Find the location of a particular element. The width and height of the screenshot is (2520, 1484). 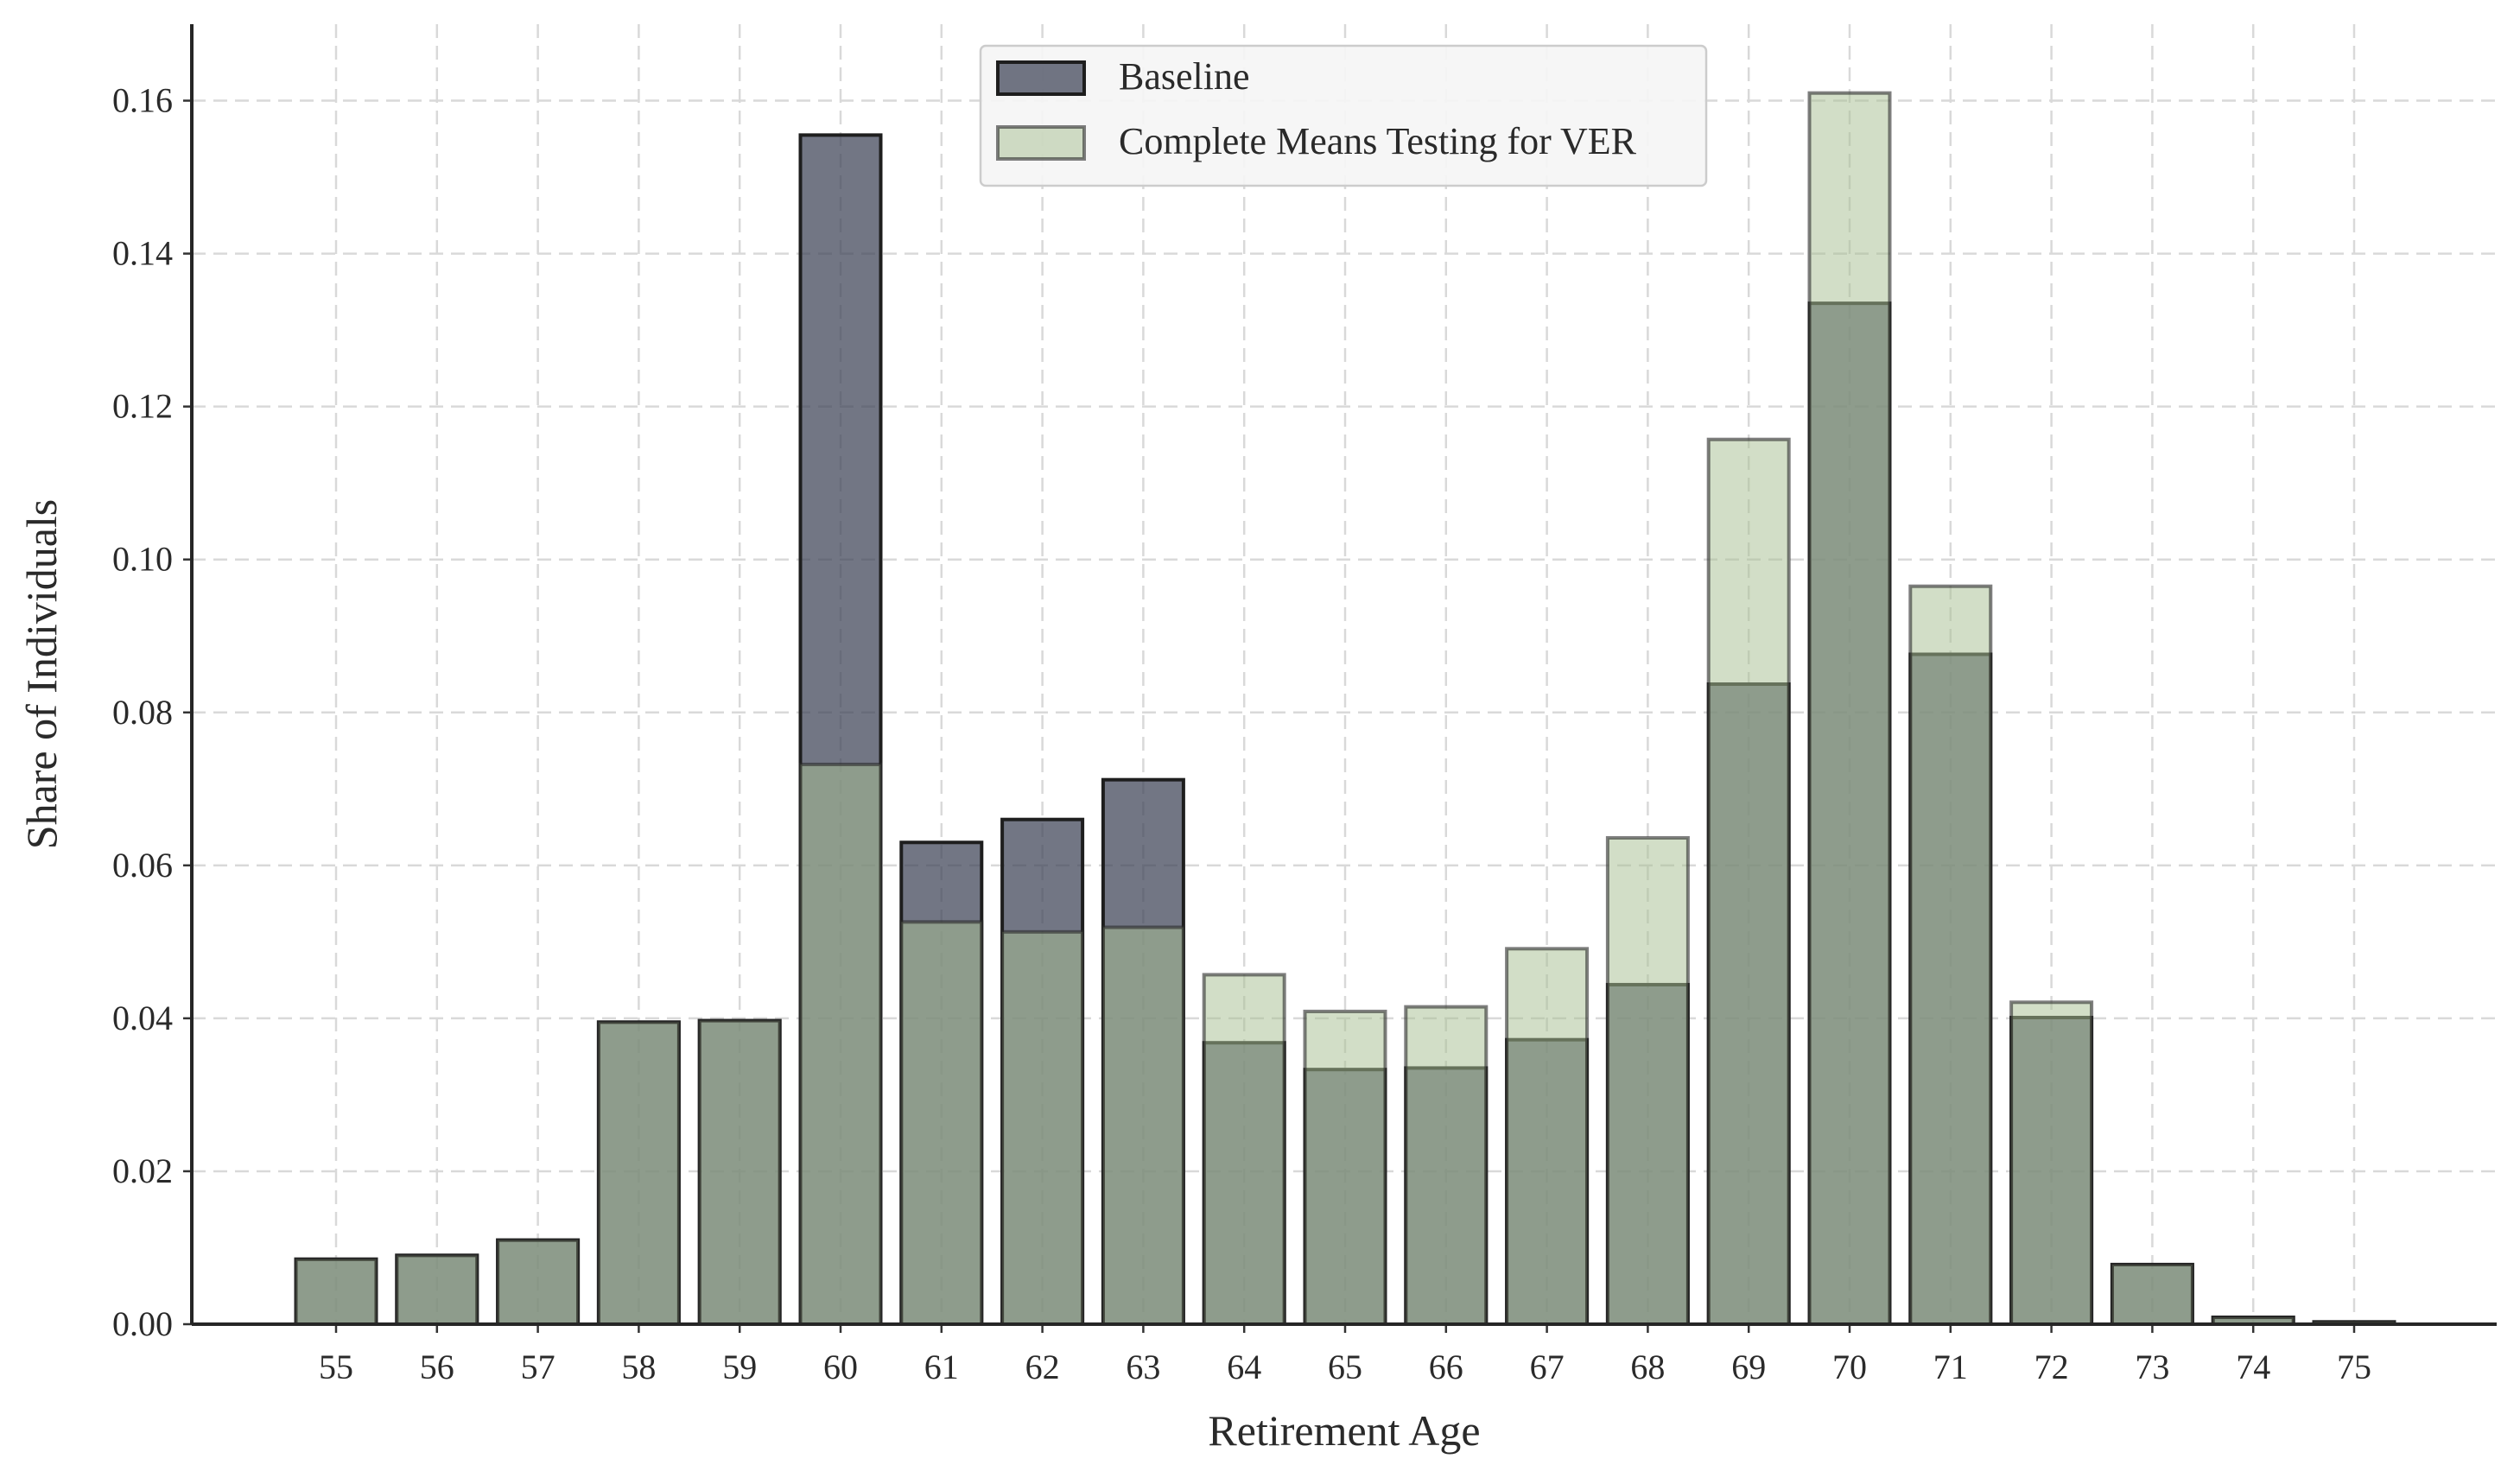

y-tick-label: 0.12 is located at coordinates (143, 406).